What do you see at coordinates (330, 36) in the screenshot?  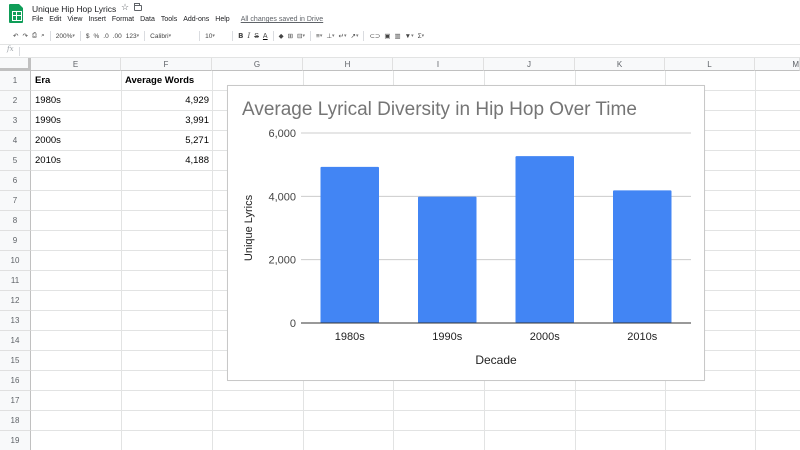 I see `vertical-align-icon: ⊥` at bounding box center [330, 36].